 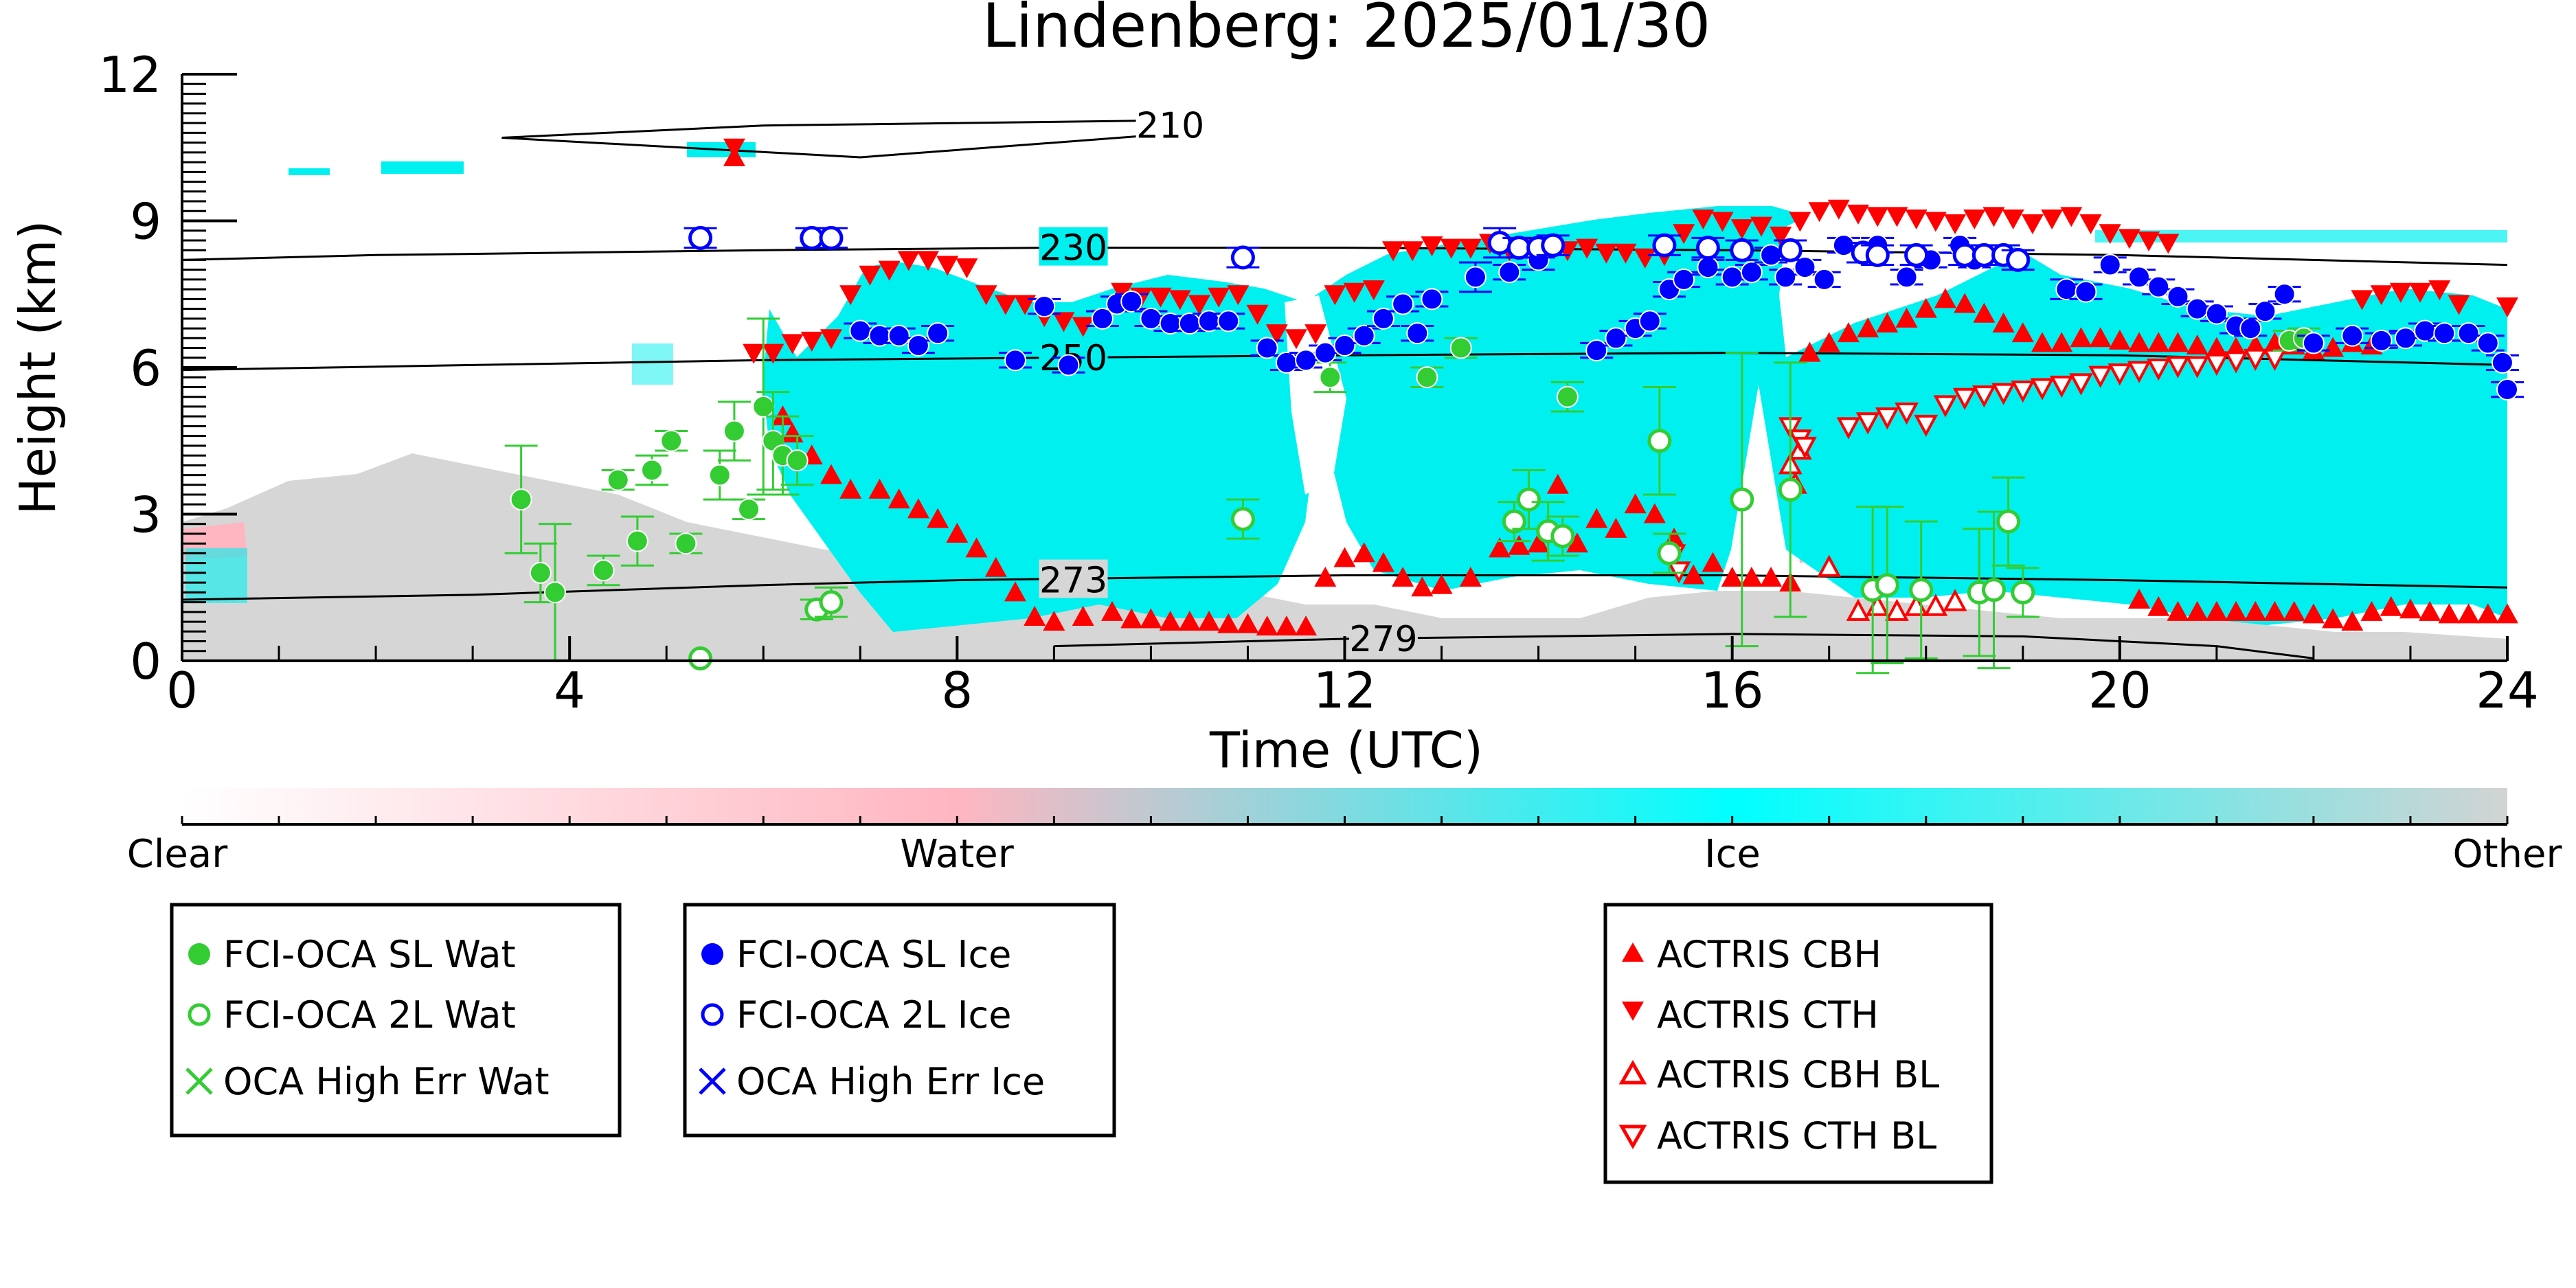 What do you see at coordinates (1955, 600) in the screenshot?
I see `marker-actris-cbh-bl` at bounding box center [1955, 600].